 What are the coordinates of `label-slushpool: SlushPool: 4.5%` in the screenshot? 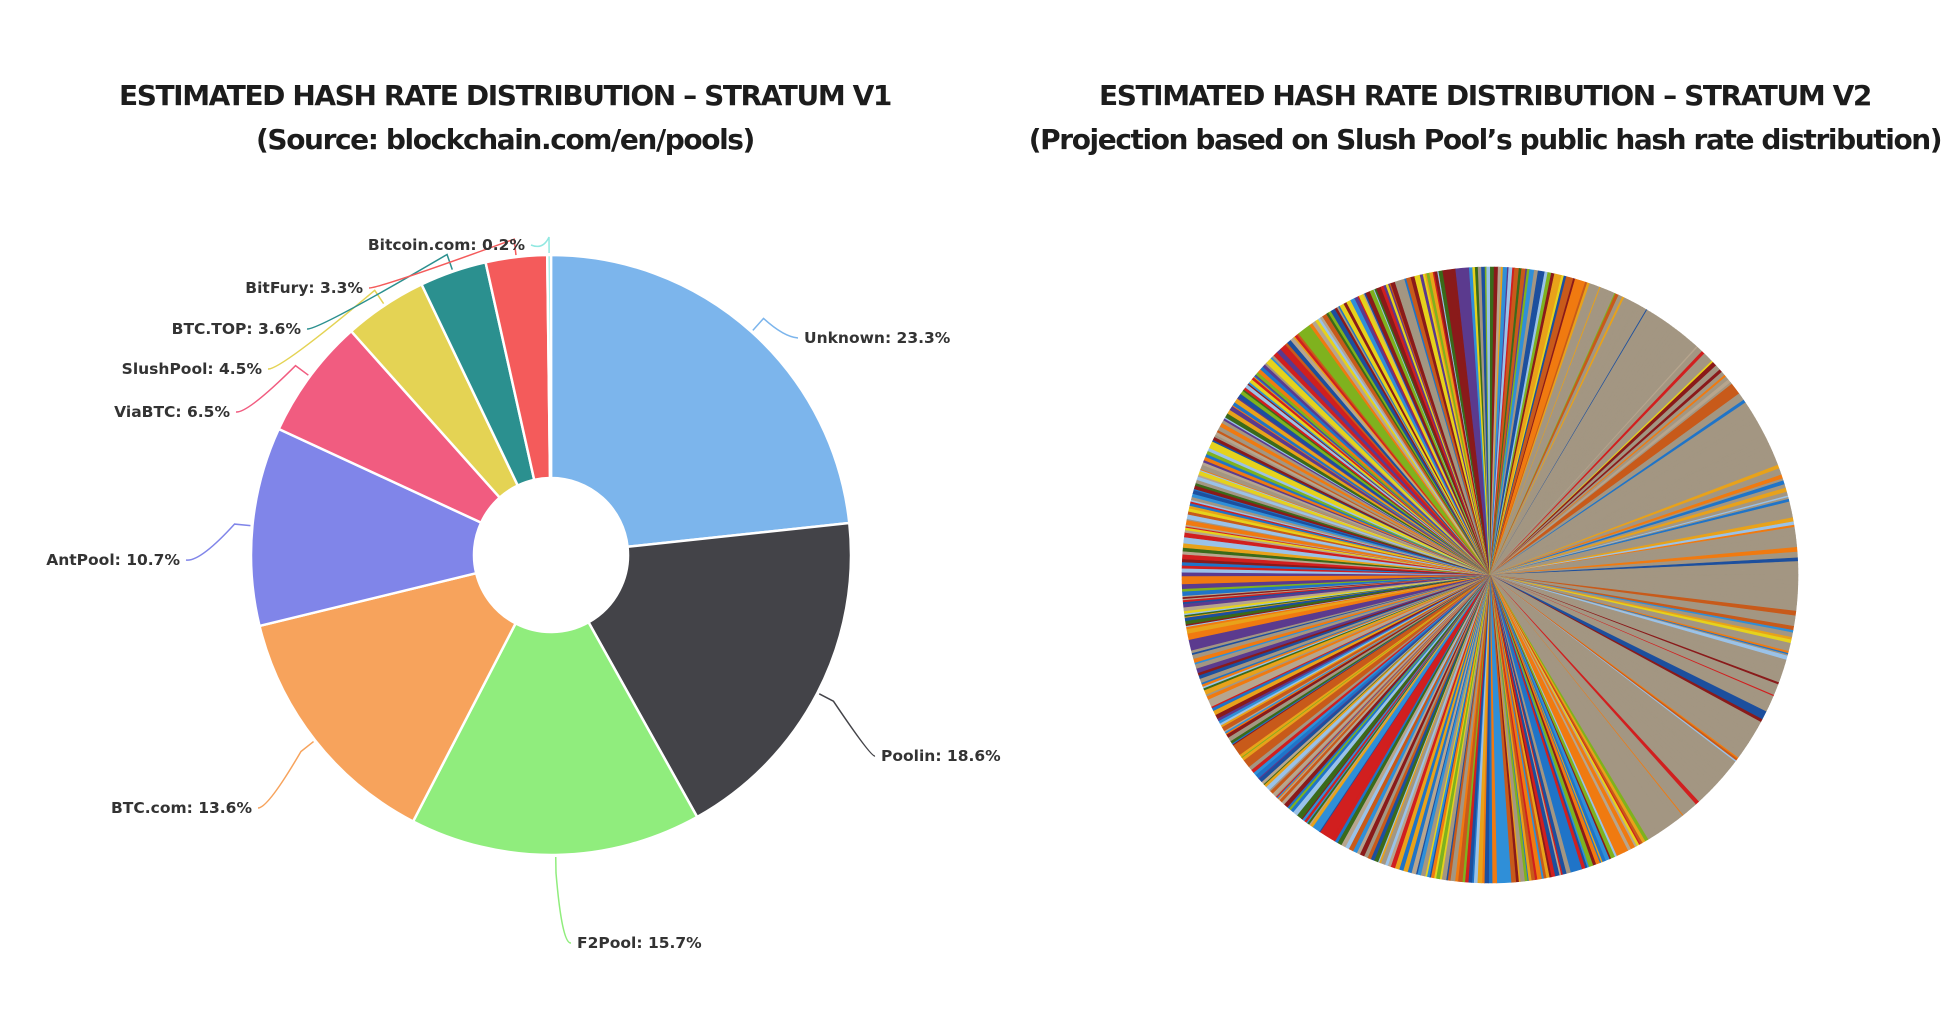 It's located at (192, 369).